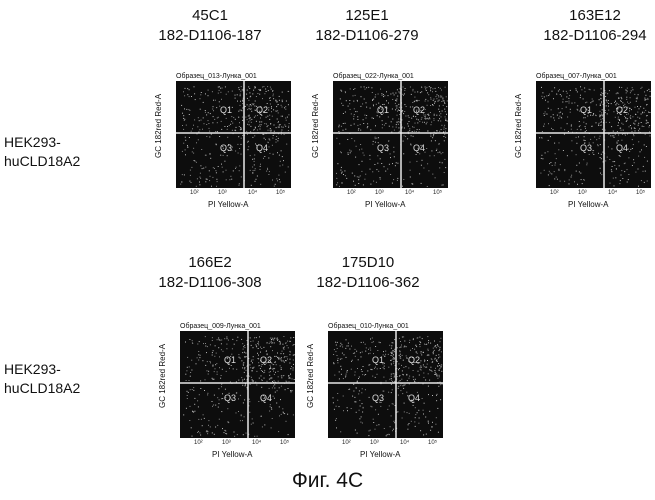  Describe the element at coordinates (595, 36) in the screenshot. I see `sample-id: 182-D1106-294` at that location.